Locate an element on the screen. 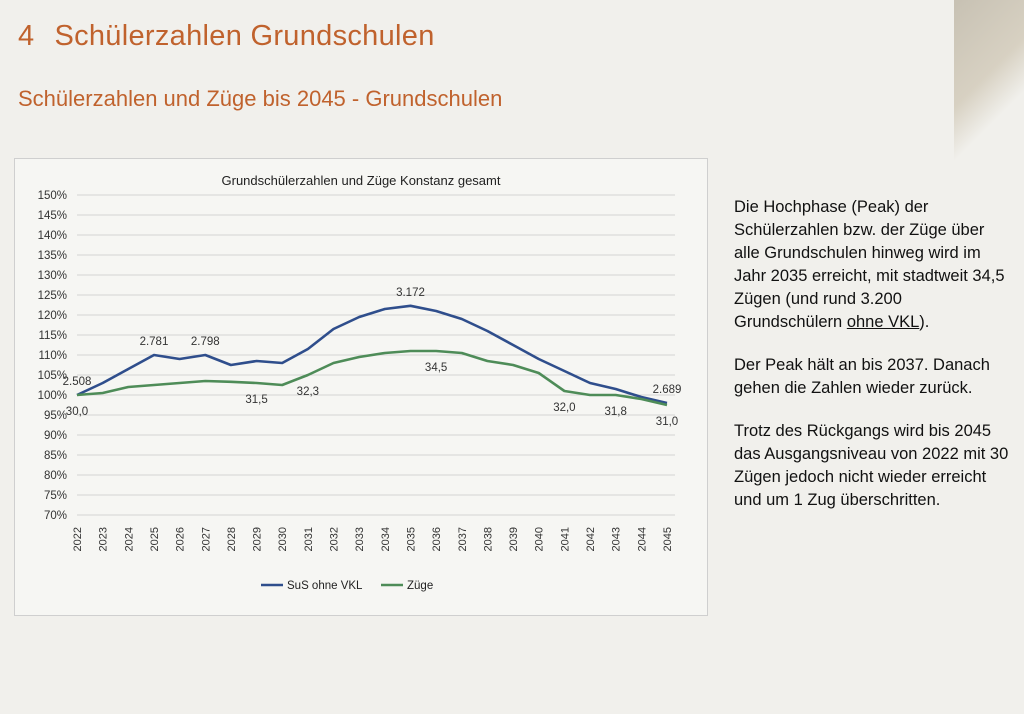  series-line-sus is located at coordinates (372, 354).